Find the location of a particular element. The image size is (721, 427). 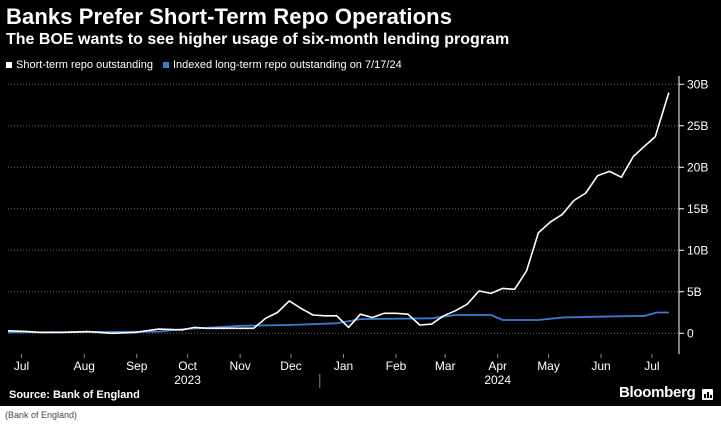

x-tick-label-jun-11: Jun is located at coordinates (600, 366).